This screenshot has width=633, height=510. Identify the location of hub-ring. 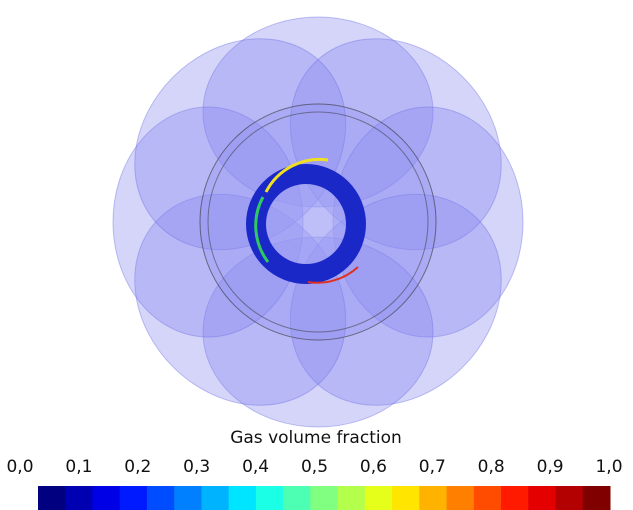
(306, 224).